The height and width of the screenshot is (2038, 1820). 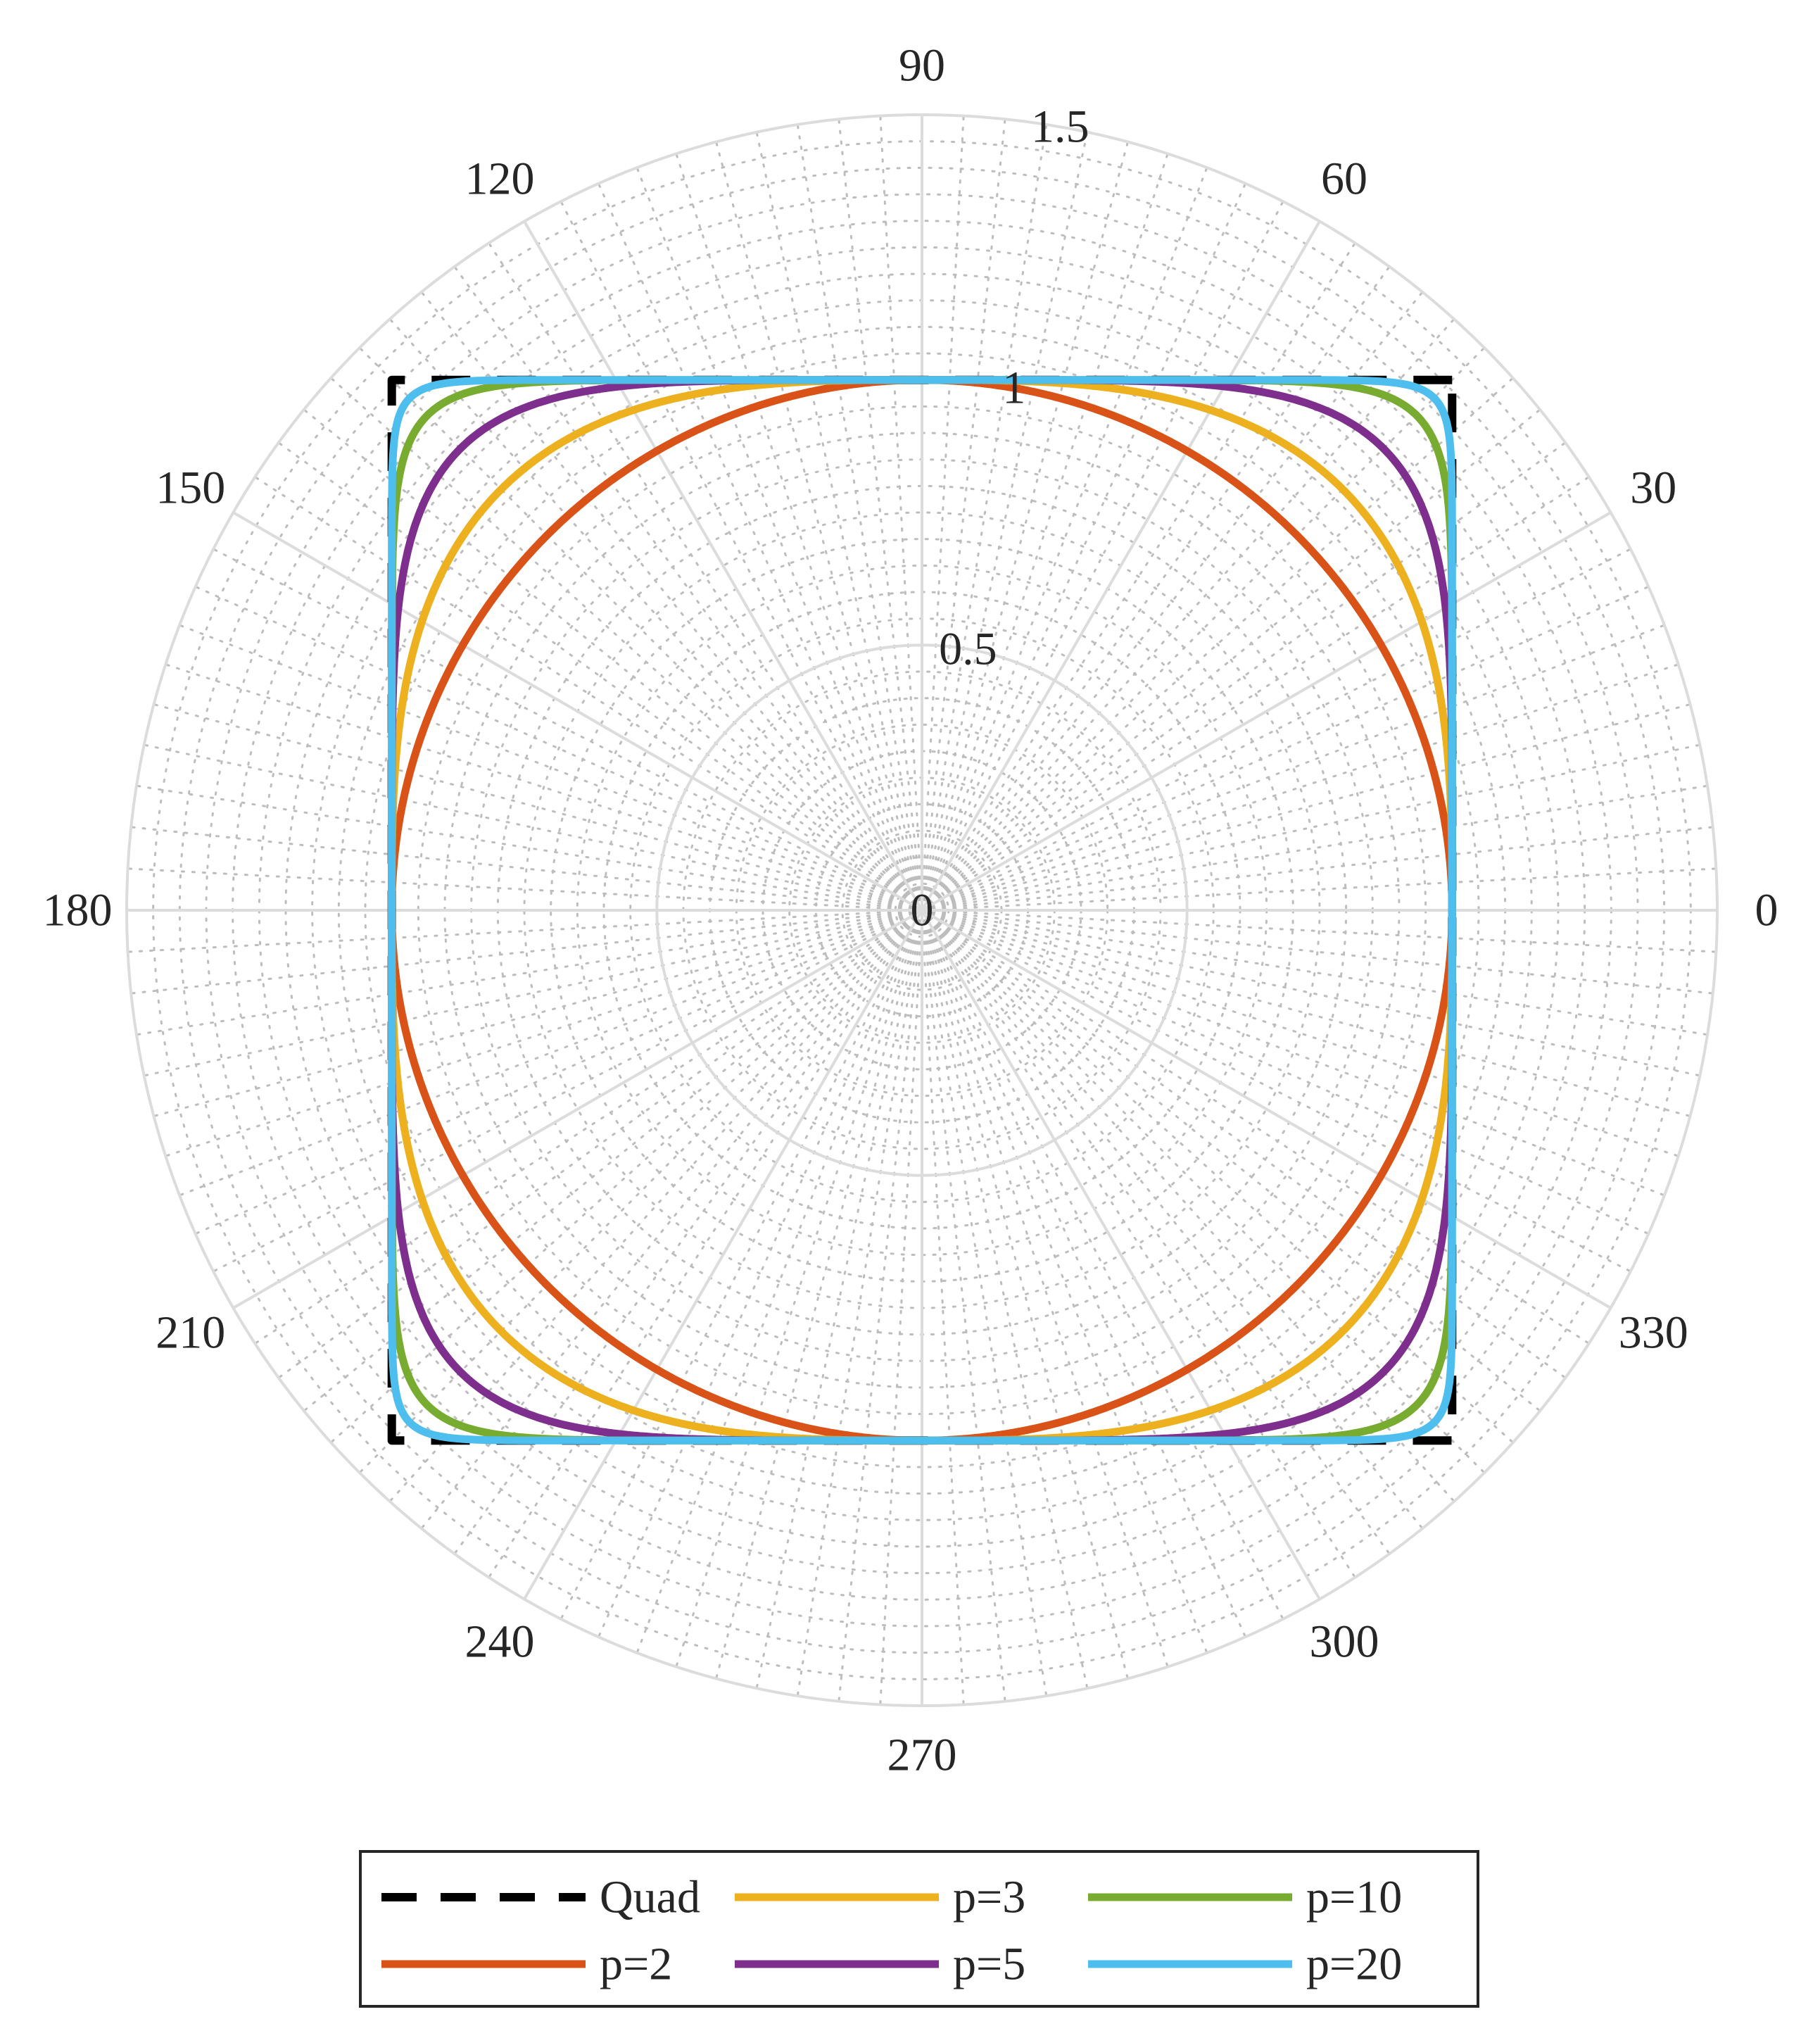 I want to click on legend-label: p=2, so click(x=636, y=1964).